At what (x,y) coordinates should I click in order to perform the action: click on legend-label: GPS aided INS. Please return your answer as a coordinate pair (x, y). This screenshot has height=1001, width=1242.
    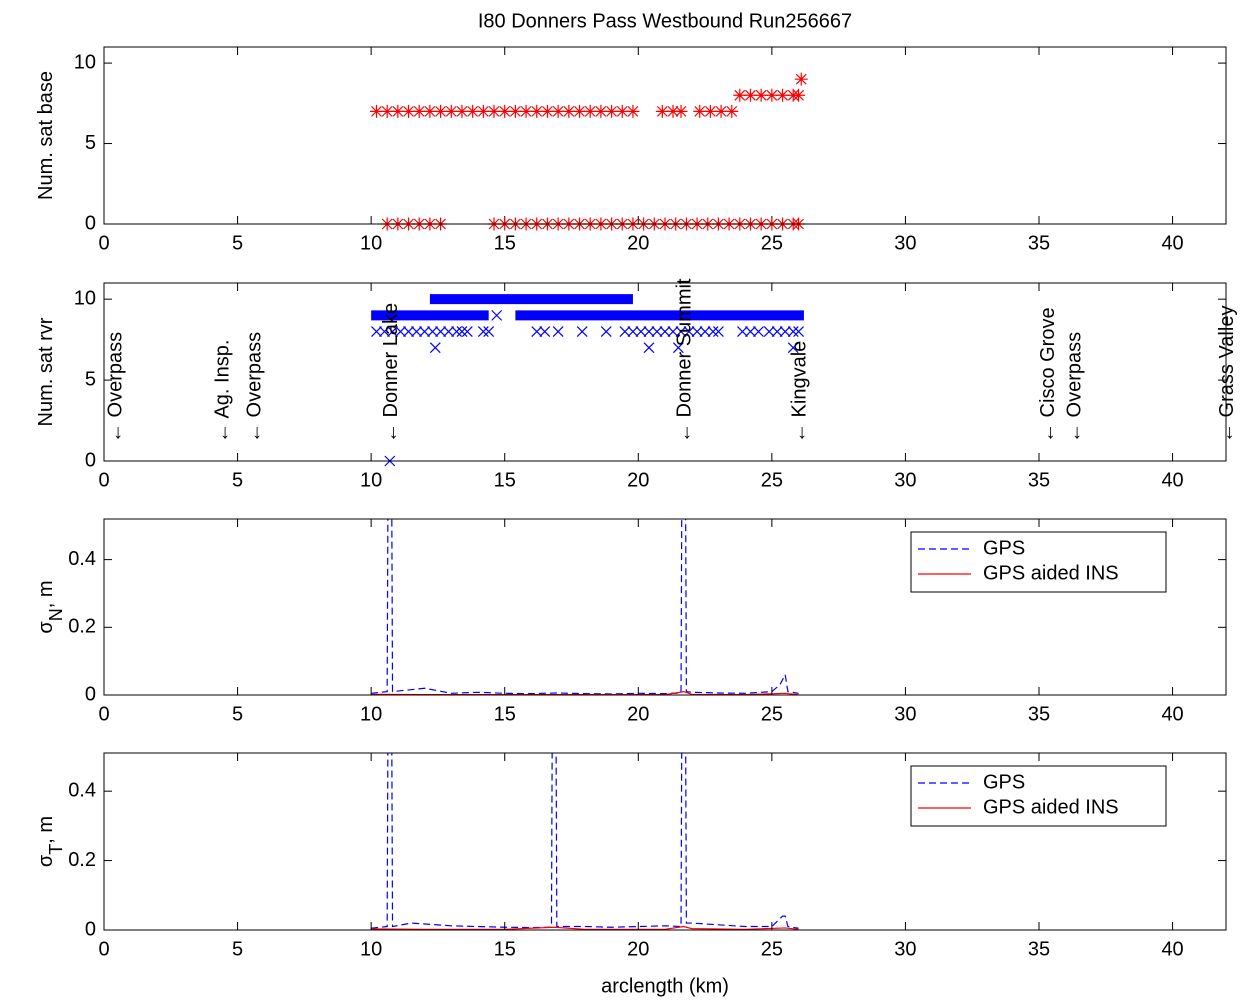
    Looking at the image, I should click on (1051, 807).